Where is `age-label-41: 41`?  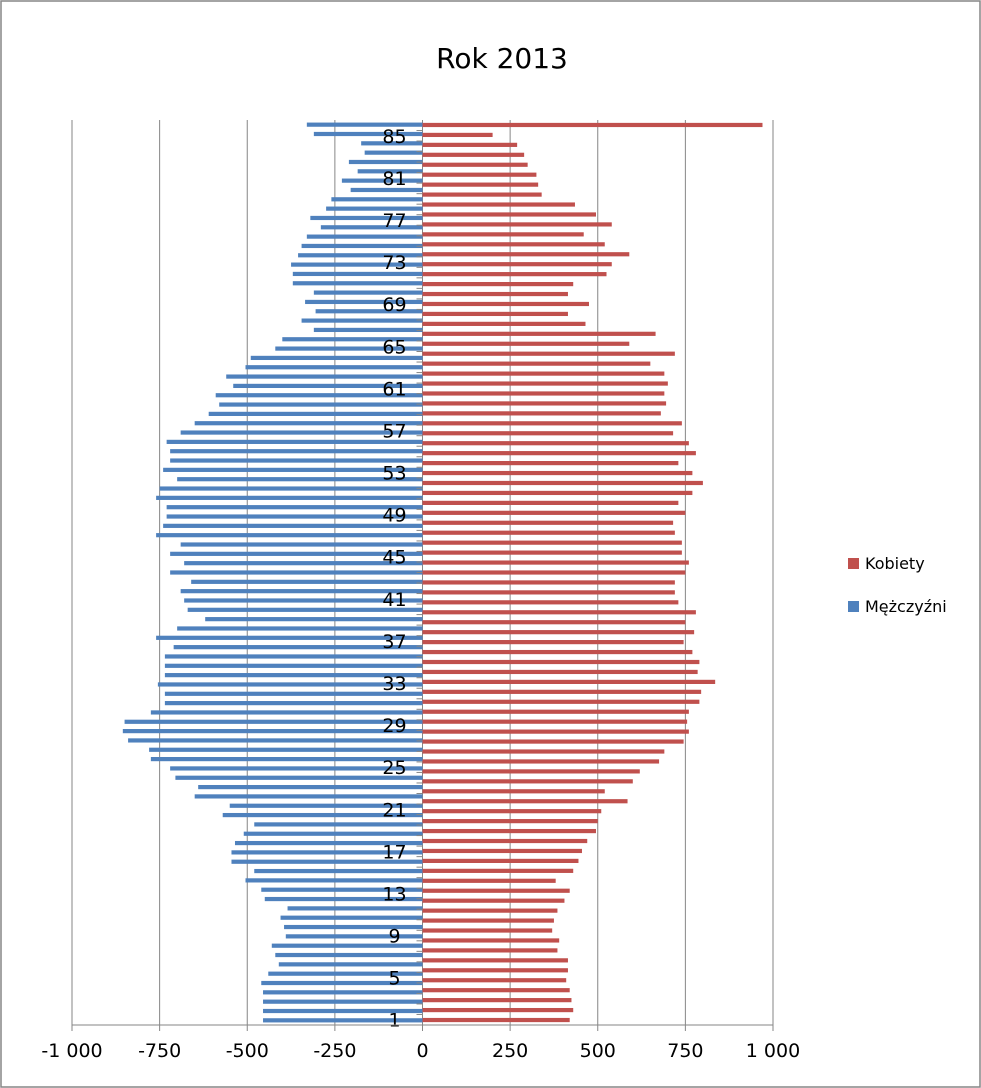 age-label-41: 41 is located at coordinates (394, 600).